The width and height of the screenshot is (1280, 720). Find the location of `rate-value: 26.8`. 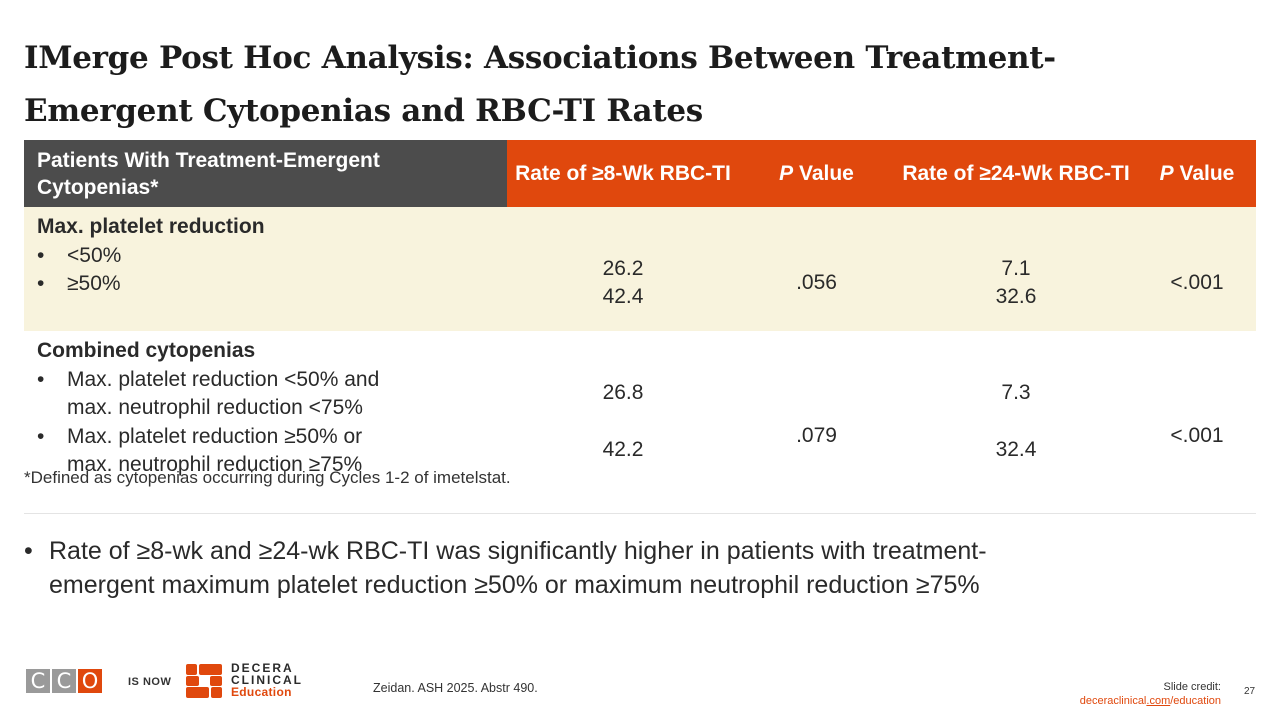

rate-value: 26.8 is located at coordinates (623, 392).